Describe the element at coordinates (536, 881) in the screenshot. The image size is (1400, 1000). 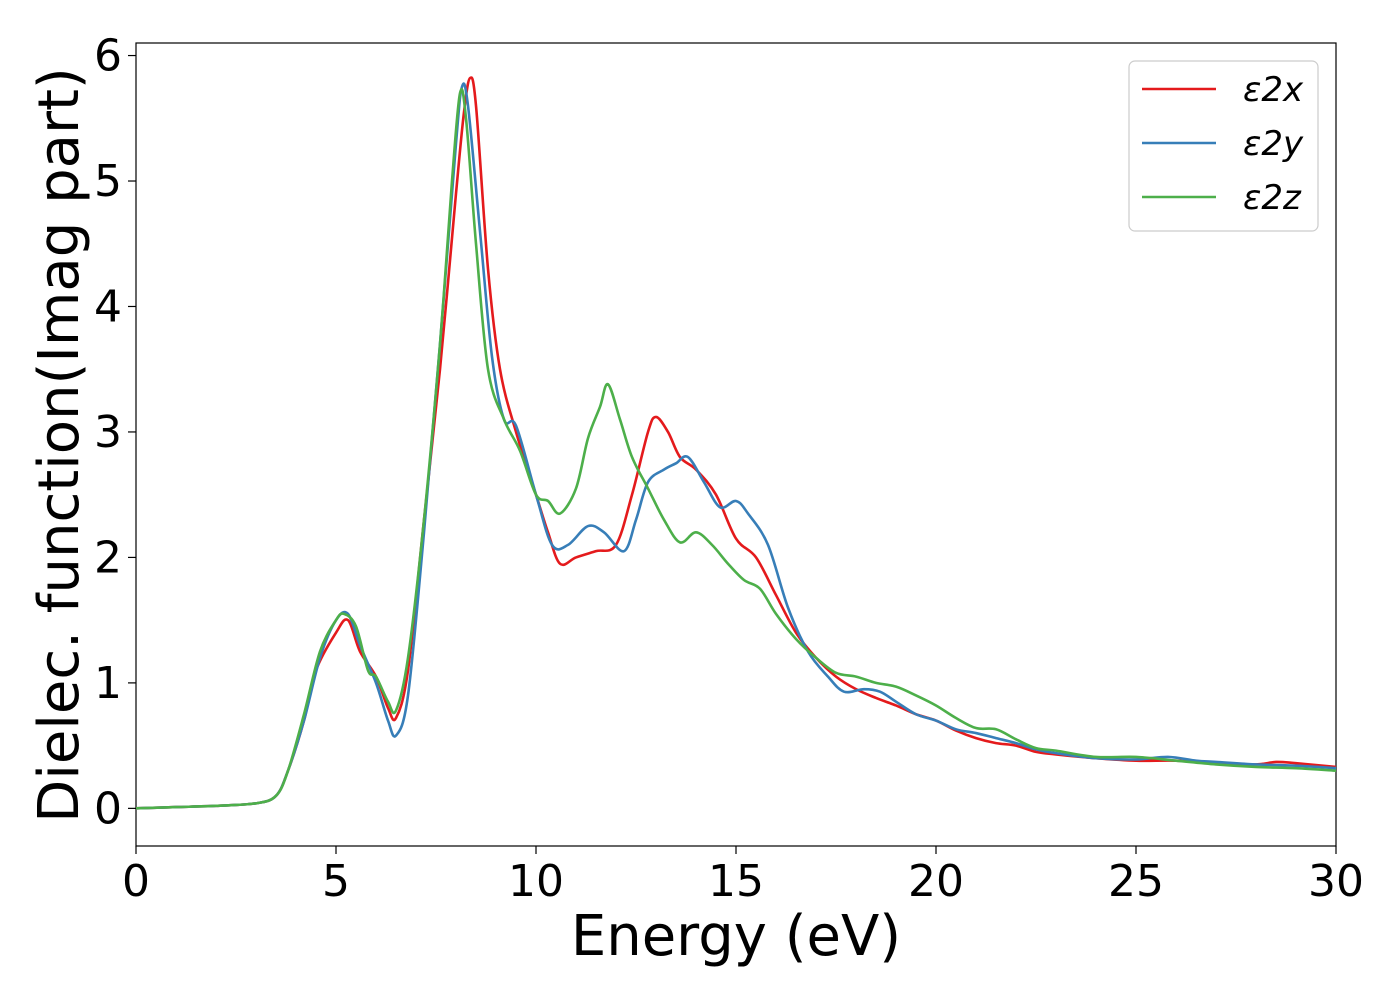
I see `x-tick-label: 10` at that location.